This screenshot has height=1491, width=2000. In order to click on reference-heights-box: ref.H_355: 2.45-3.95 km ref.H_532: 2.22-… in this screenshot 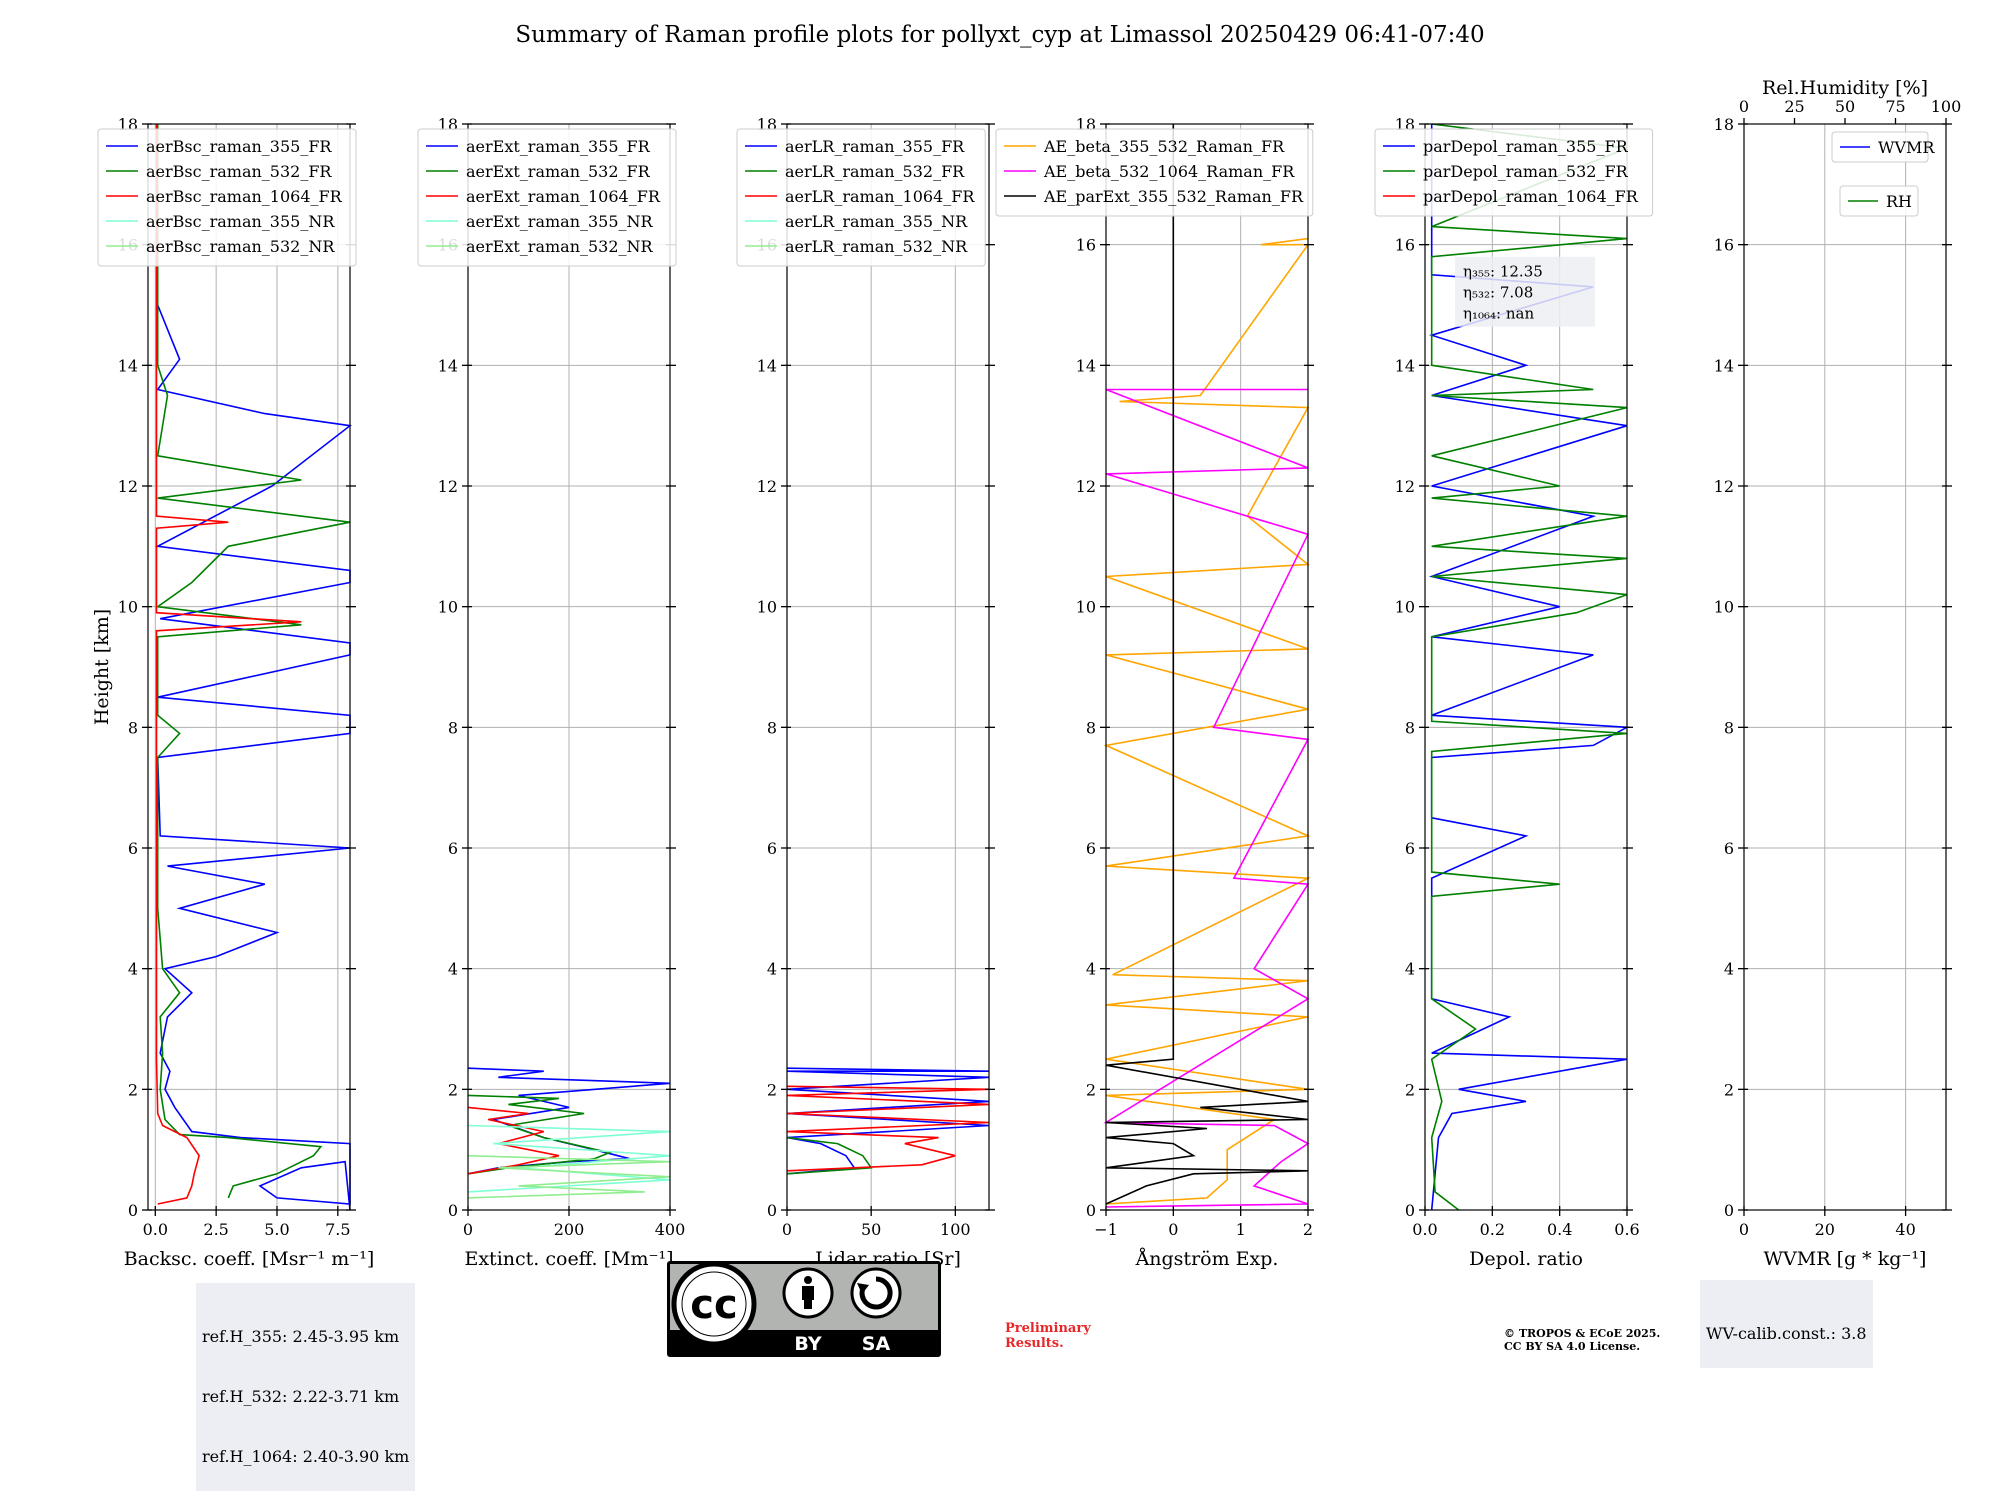, I will do `click(306, 1387)`.